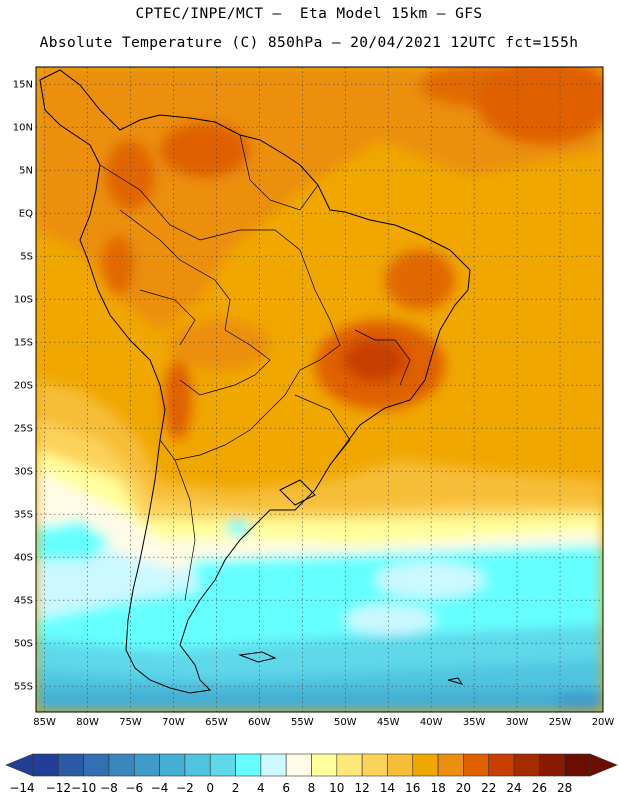 The height and width of the screenshot is (800, 618). I want to click on colorbar-label: 6, so click(286, 788).